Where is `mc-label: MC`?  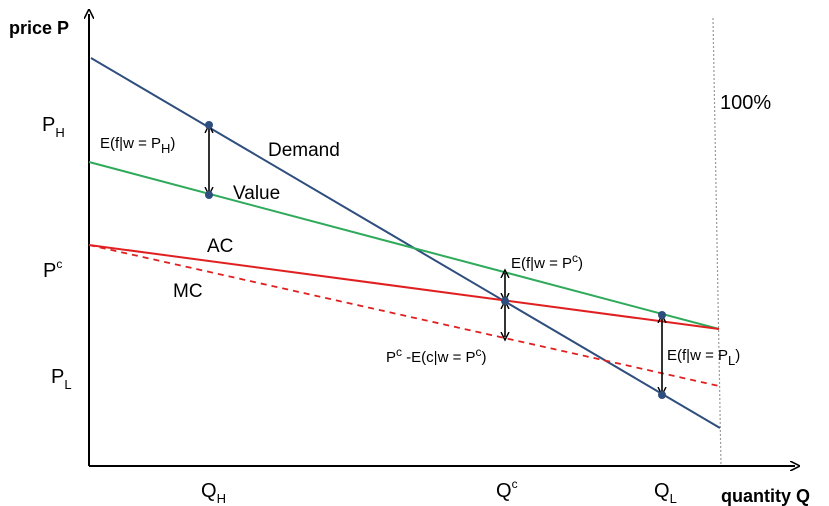
mc-label: MC is located at coordinates (188, 291).